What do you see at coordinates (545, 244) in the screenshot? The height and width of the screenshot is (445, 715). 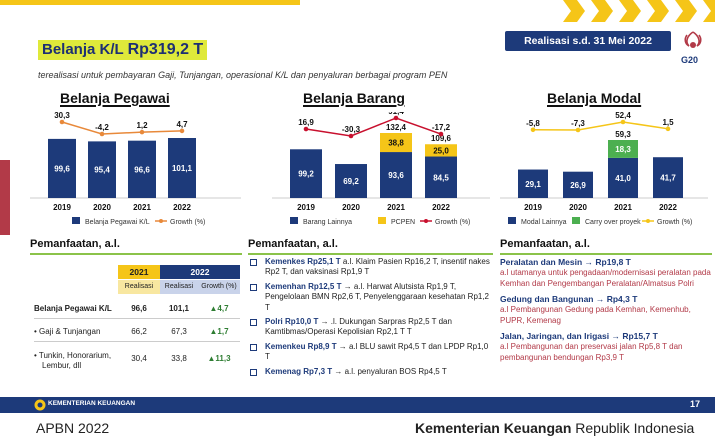 I see `pemanfaatan-label-modal: Pemanfaatan, a.l.` at bounding box center [545, 244].